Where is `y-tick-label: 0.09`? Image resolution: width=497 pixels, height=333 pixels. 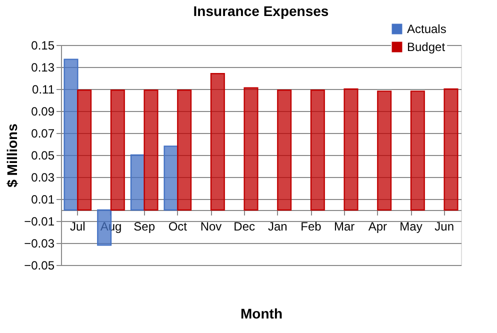
y-tick-label: 0.09 is located at coordinates (43, 111).